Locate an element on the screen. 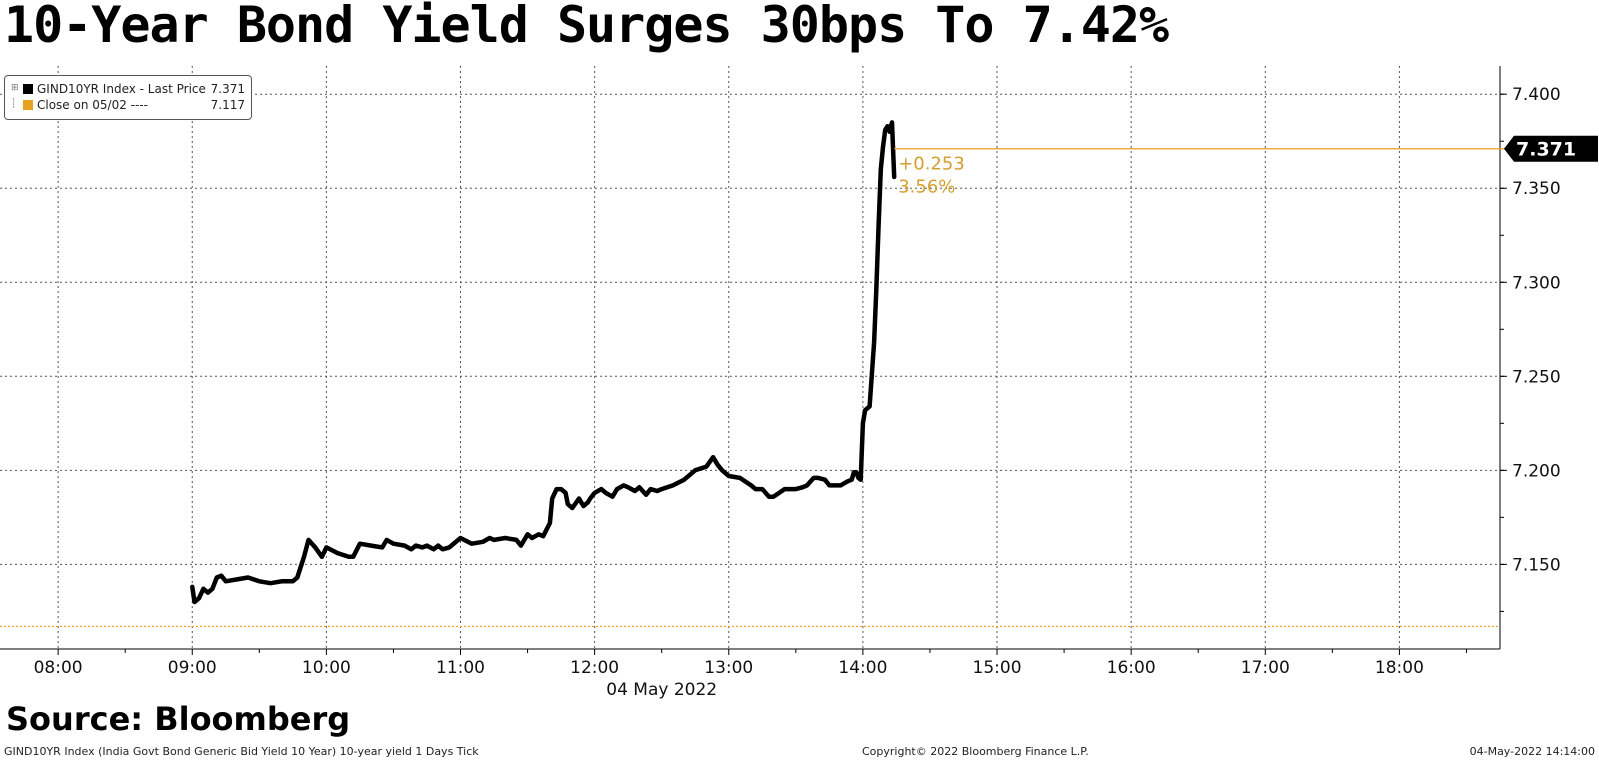 This screenshot has height=777, width=1599. x-tick-label: 14:00 is located at coordinates (862, 668).